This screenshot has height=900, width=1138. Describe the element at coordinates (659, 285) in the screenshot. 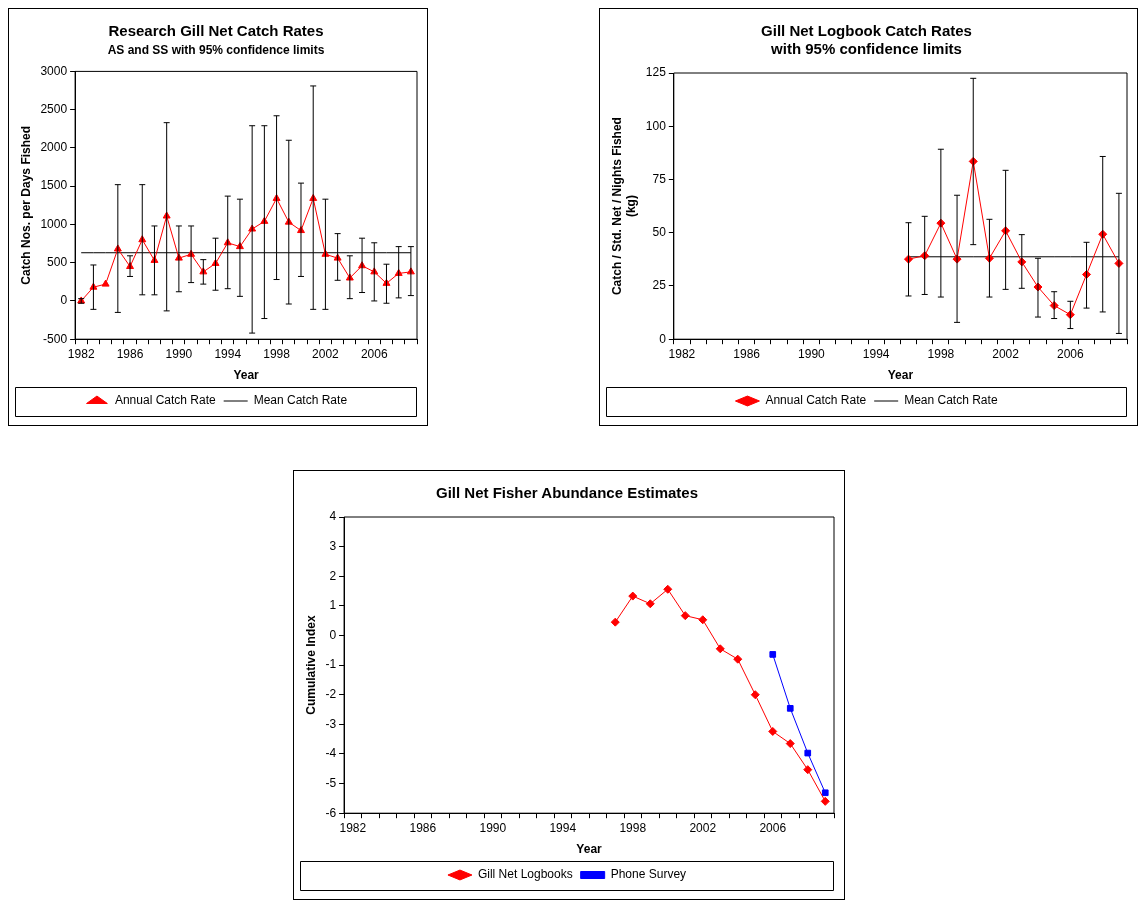

I see `y-tick-label: 25` at that location.